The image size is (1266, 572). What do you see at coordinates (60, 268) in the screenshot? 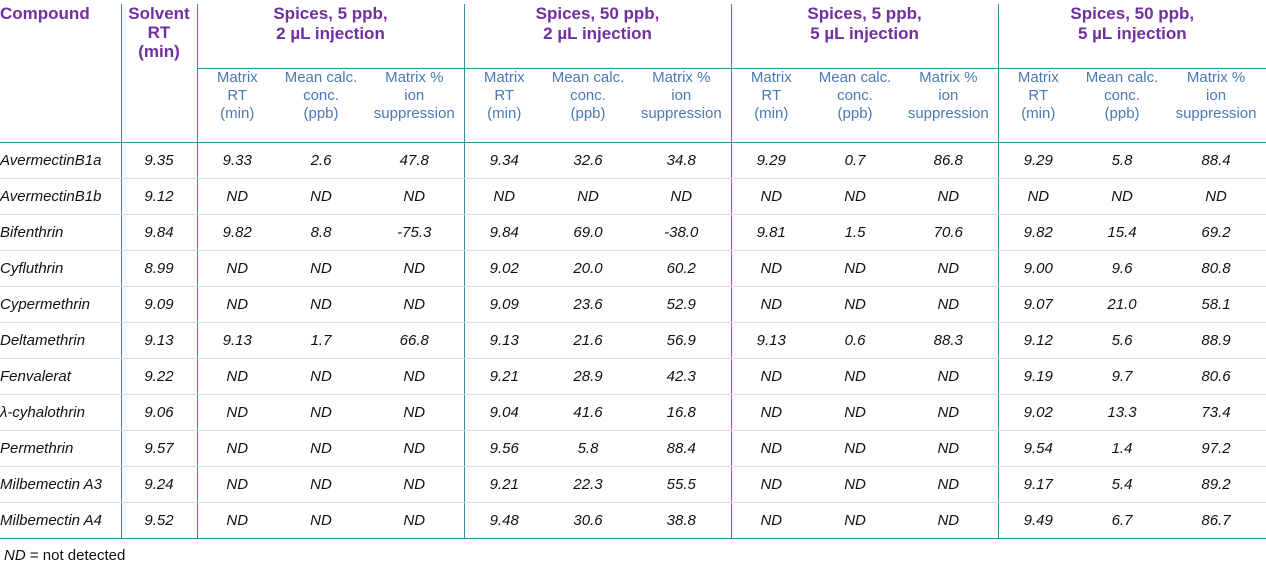
I see `compound-name-cell: Cyfluthrin` at bounding box center [60, 268].